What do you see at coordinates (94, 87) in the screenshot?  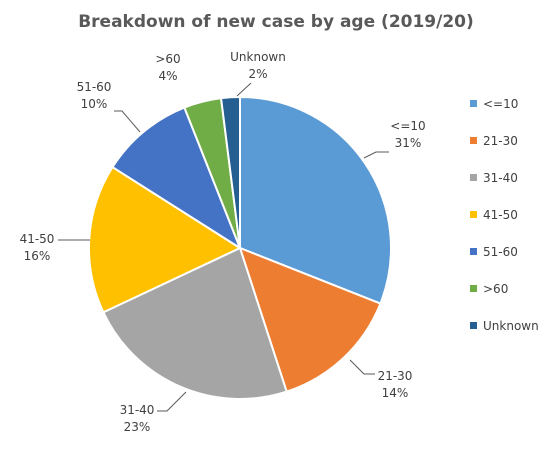 I see `data-label-category-4: 51-60` at bounding box center [94, 87].